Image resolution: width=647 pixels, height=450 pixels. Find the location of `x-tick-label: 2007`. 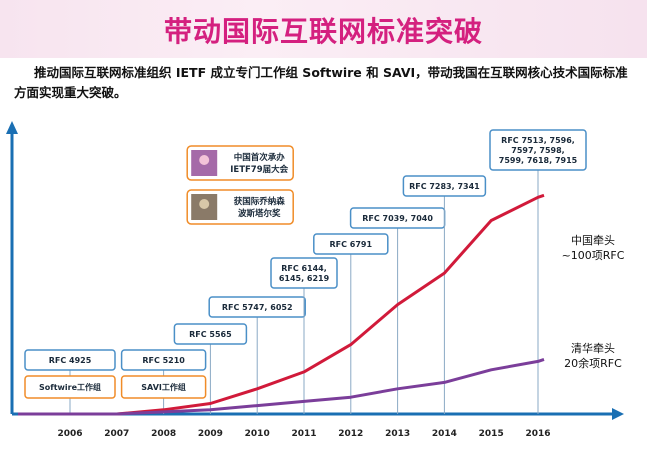

x-tick-label: 2007 is located at coordinates (116, 434).